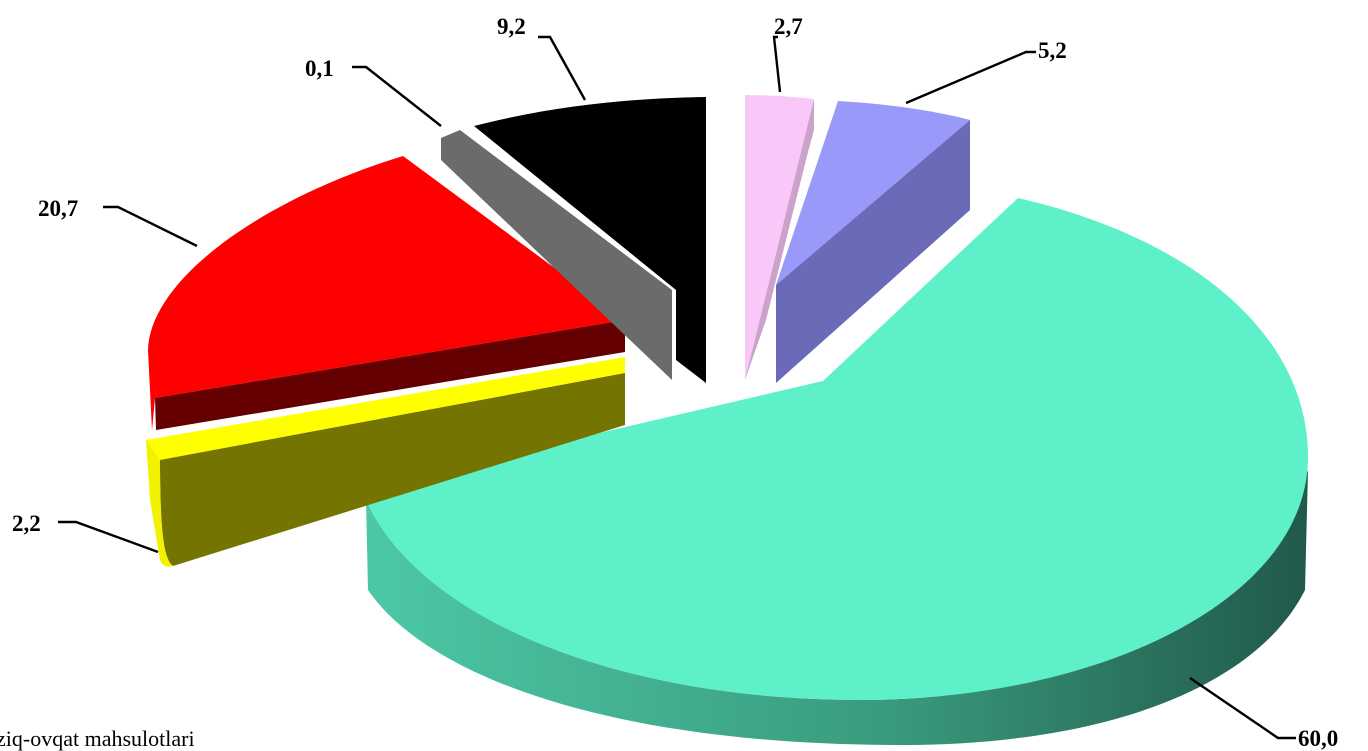  Describe the element at coordinates (97, 738) in the screenshot. I see `legend-entry: ziq-ovqat mahsulotlari` at that location.